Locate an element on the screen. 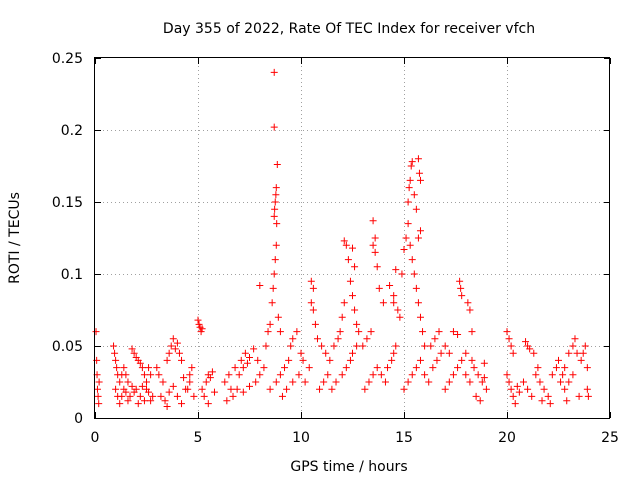 The width and height of the screenshot is (640, 480). y-tick-label: 0.2 is located at coordinates (72, 131).